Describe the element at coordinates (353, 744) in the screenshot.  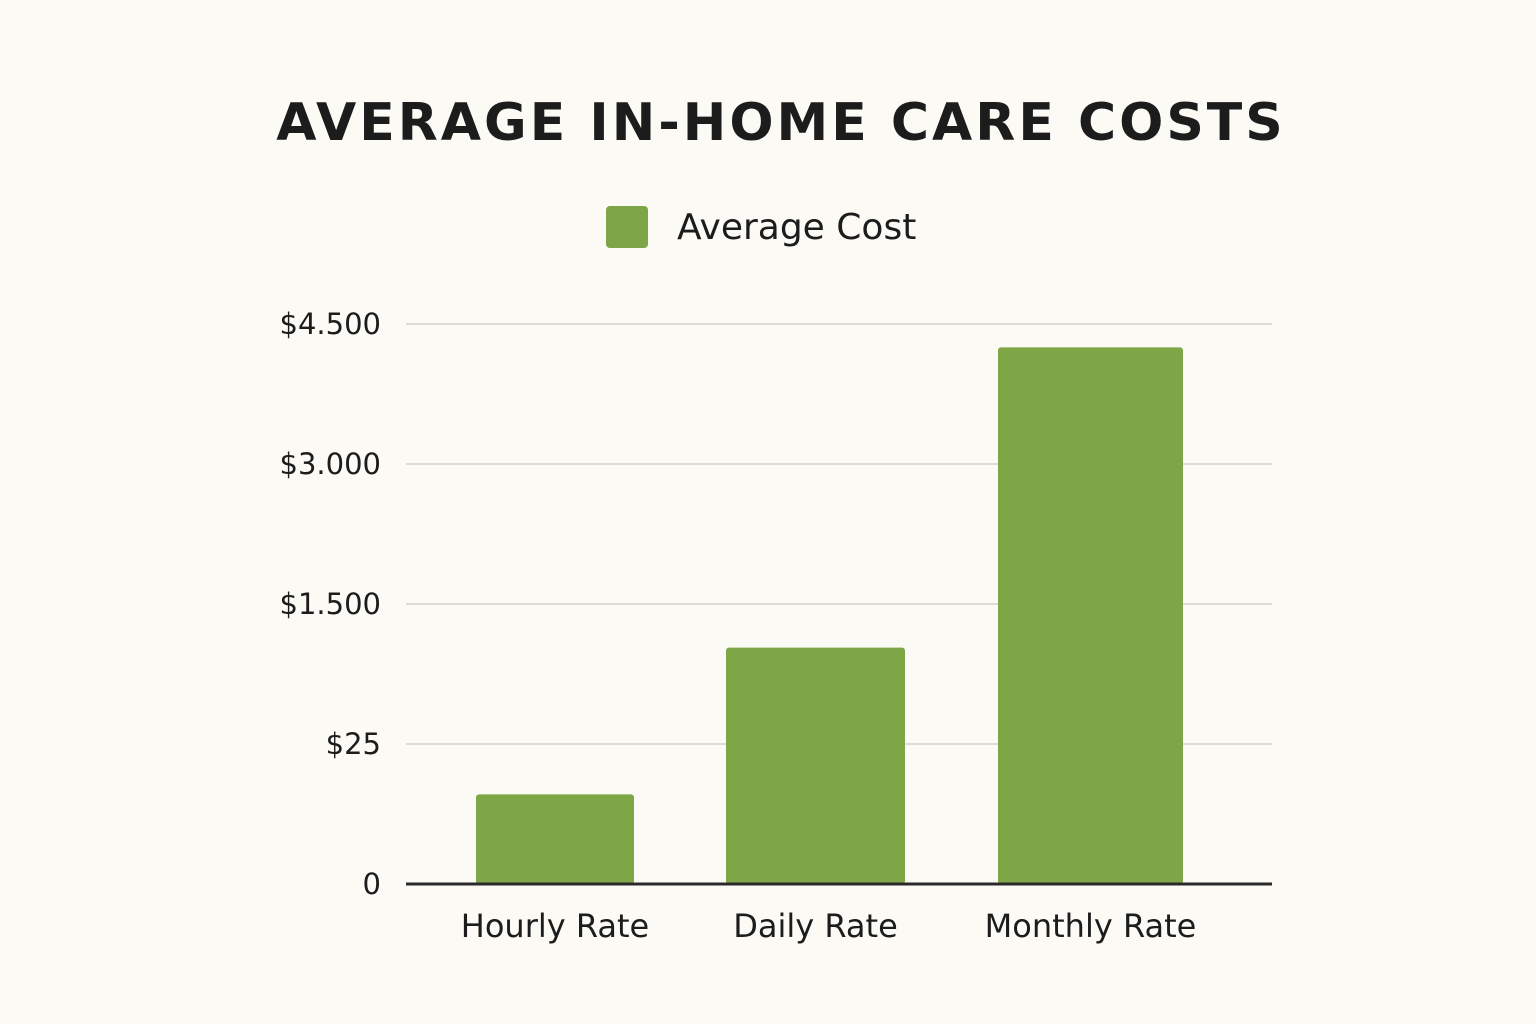
I see `y-tick-label: $25` at that location.